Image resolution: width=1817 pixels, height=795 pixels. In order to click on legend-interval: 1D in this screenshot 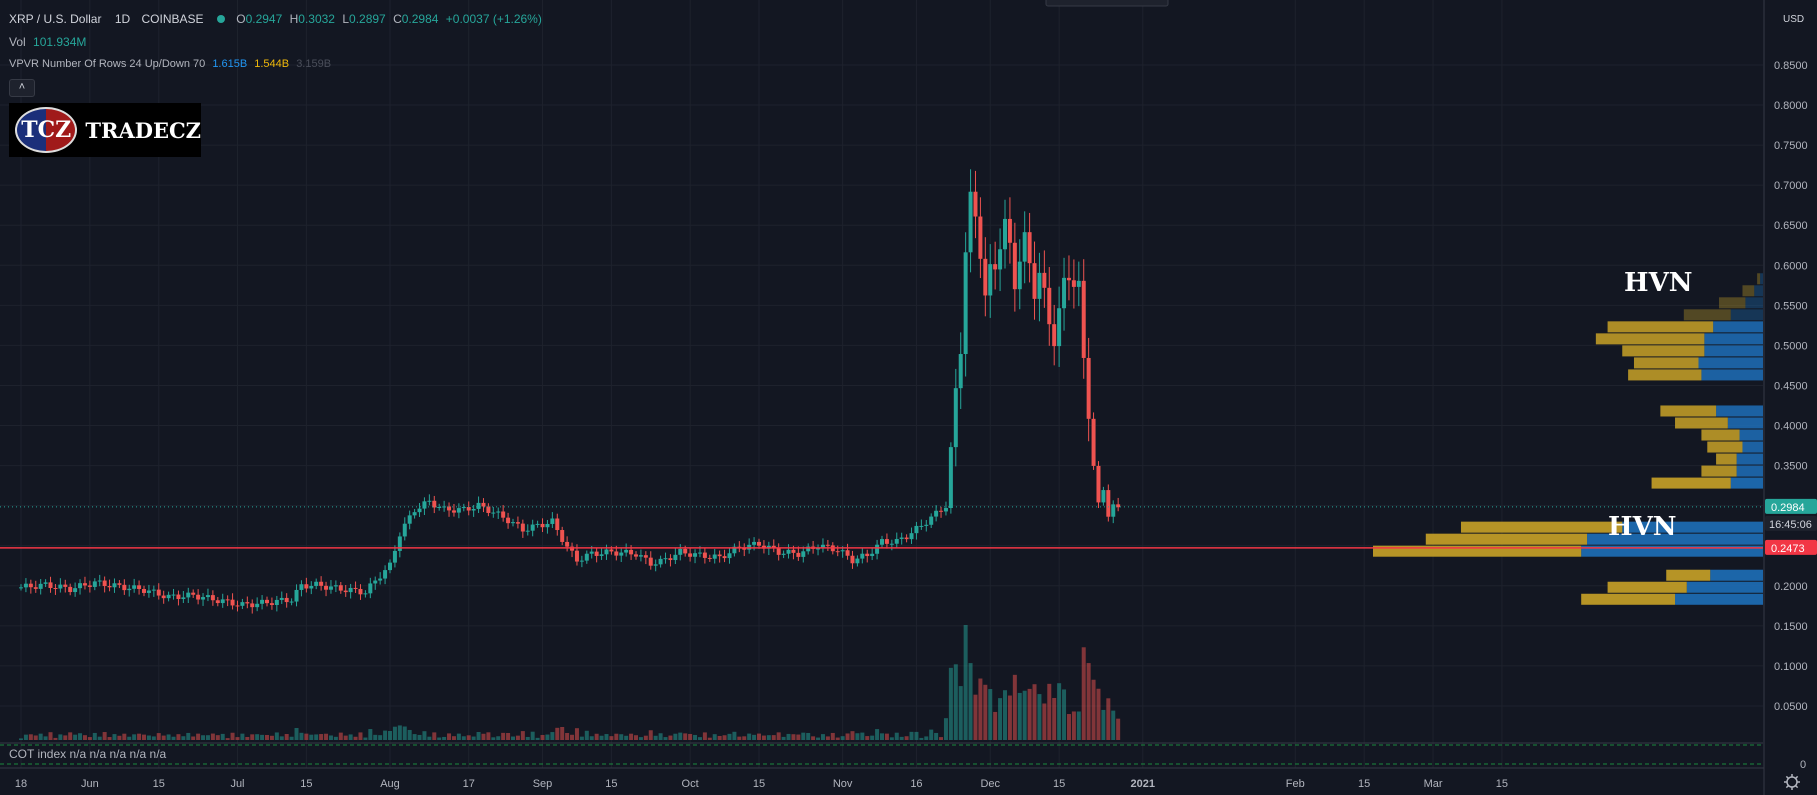, I will do `click(122, 19)`.